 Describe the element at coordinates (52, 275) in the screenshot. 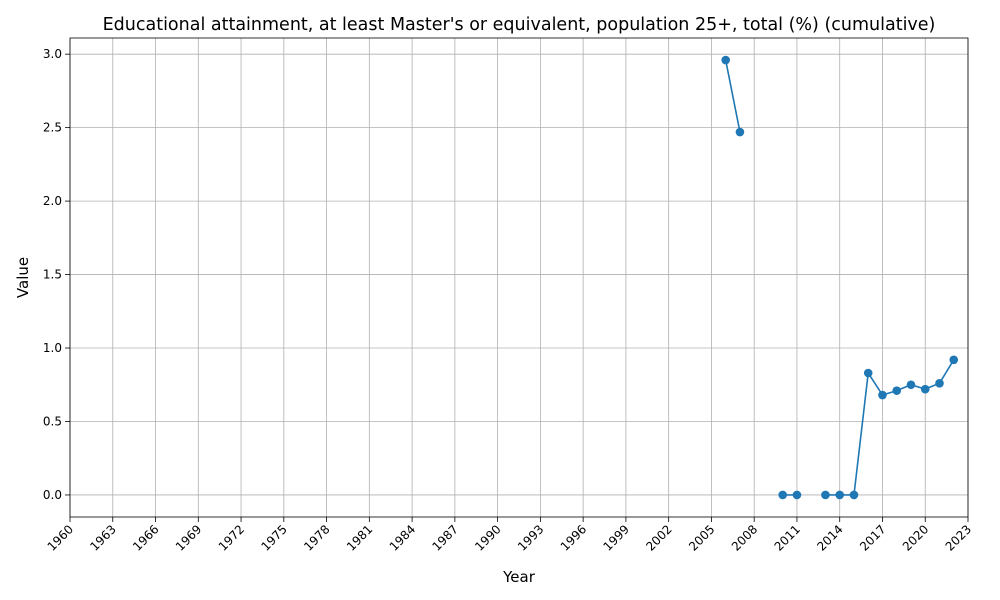

I see `y-tick-label: 1.5` at that location.